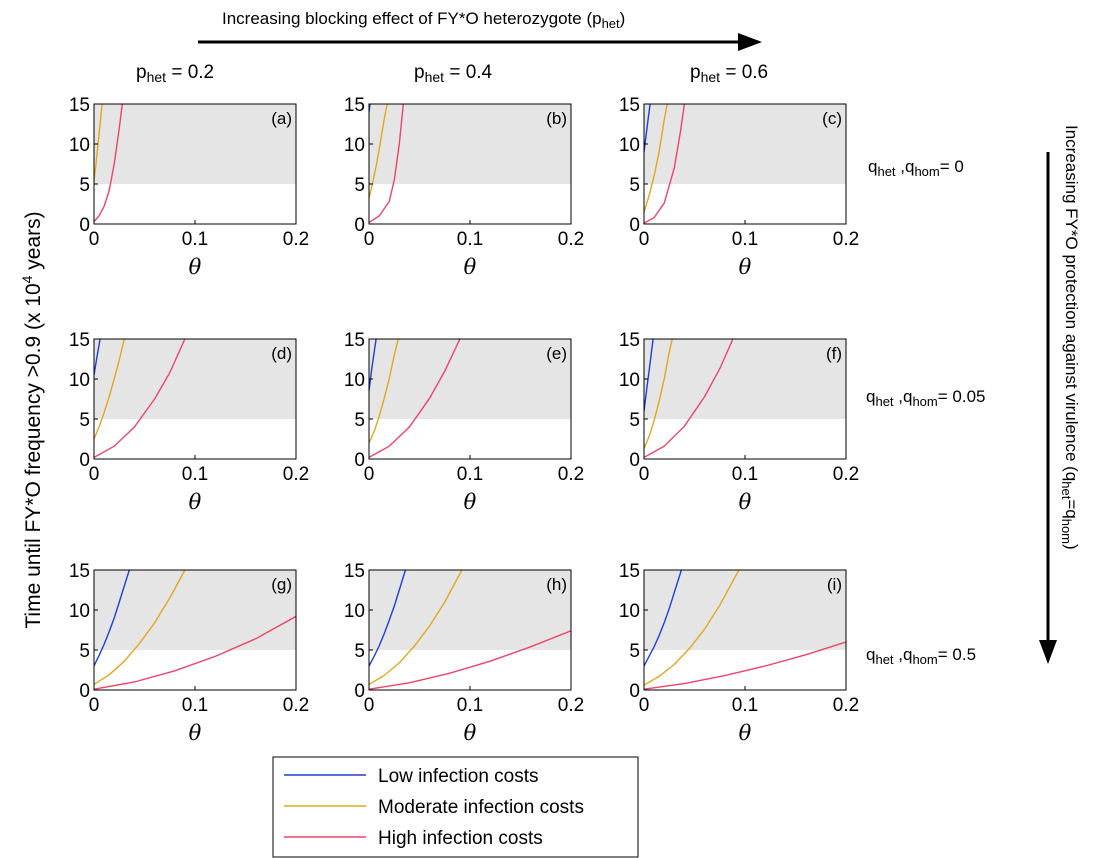 This screenshot has width=1094, height=858. What do you see at coordinates (556, 584) in the screenshot?
I see `panel-label: (h)` at bounding box center [556, 584].